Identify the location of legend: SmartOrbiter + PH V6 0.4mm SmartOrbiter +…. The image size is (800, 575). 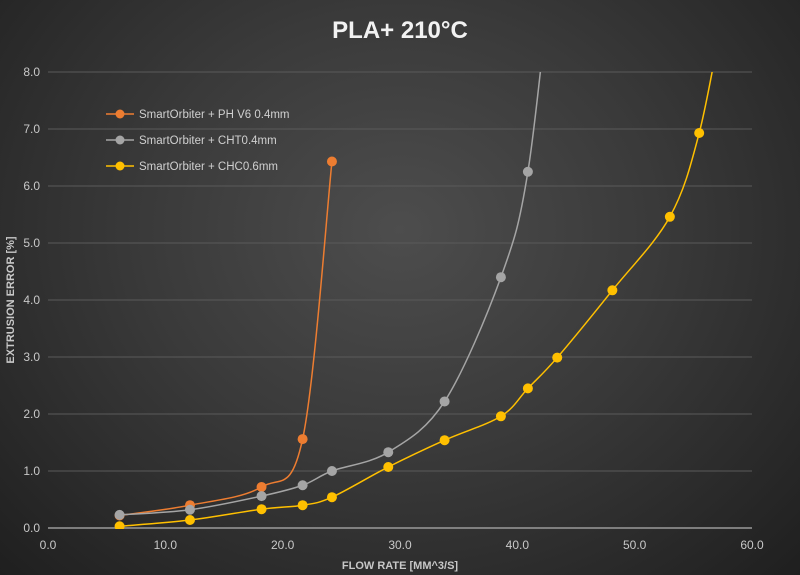
(198, 141).